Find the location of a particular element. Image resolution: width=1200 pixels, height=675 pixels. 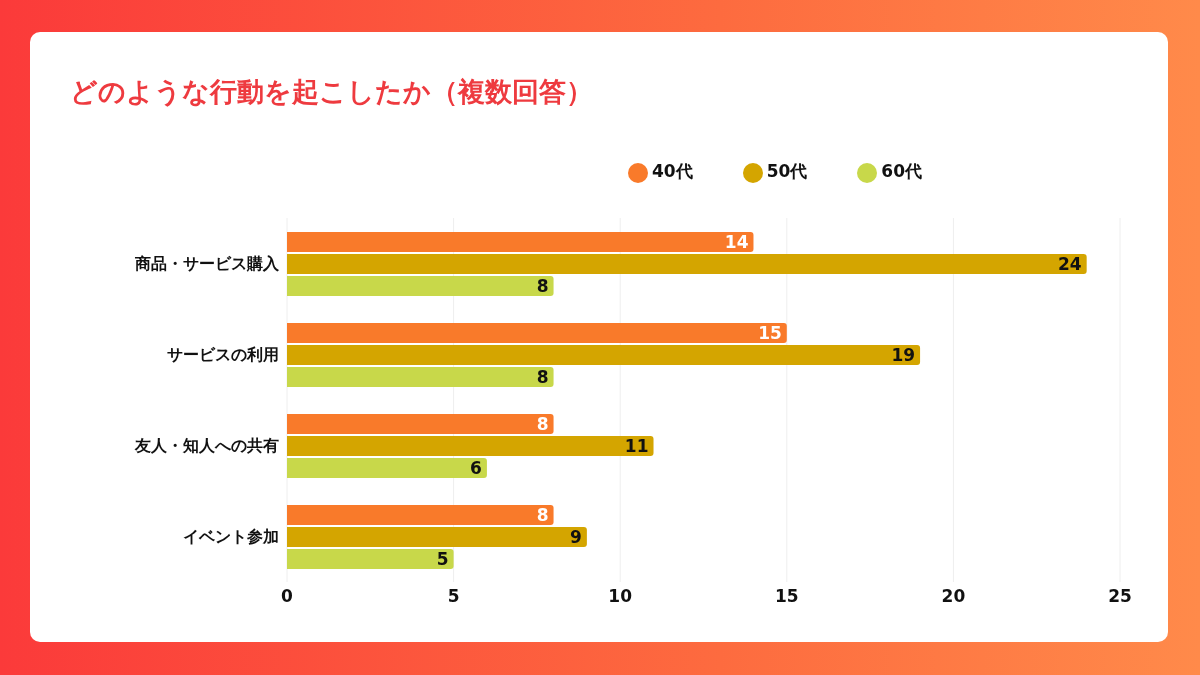

data-label: 9 is located at coordinates (576, 537).